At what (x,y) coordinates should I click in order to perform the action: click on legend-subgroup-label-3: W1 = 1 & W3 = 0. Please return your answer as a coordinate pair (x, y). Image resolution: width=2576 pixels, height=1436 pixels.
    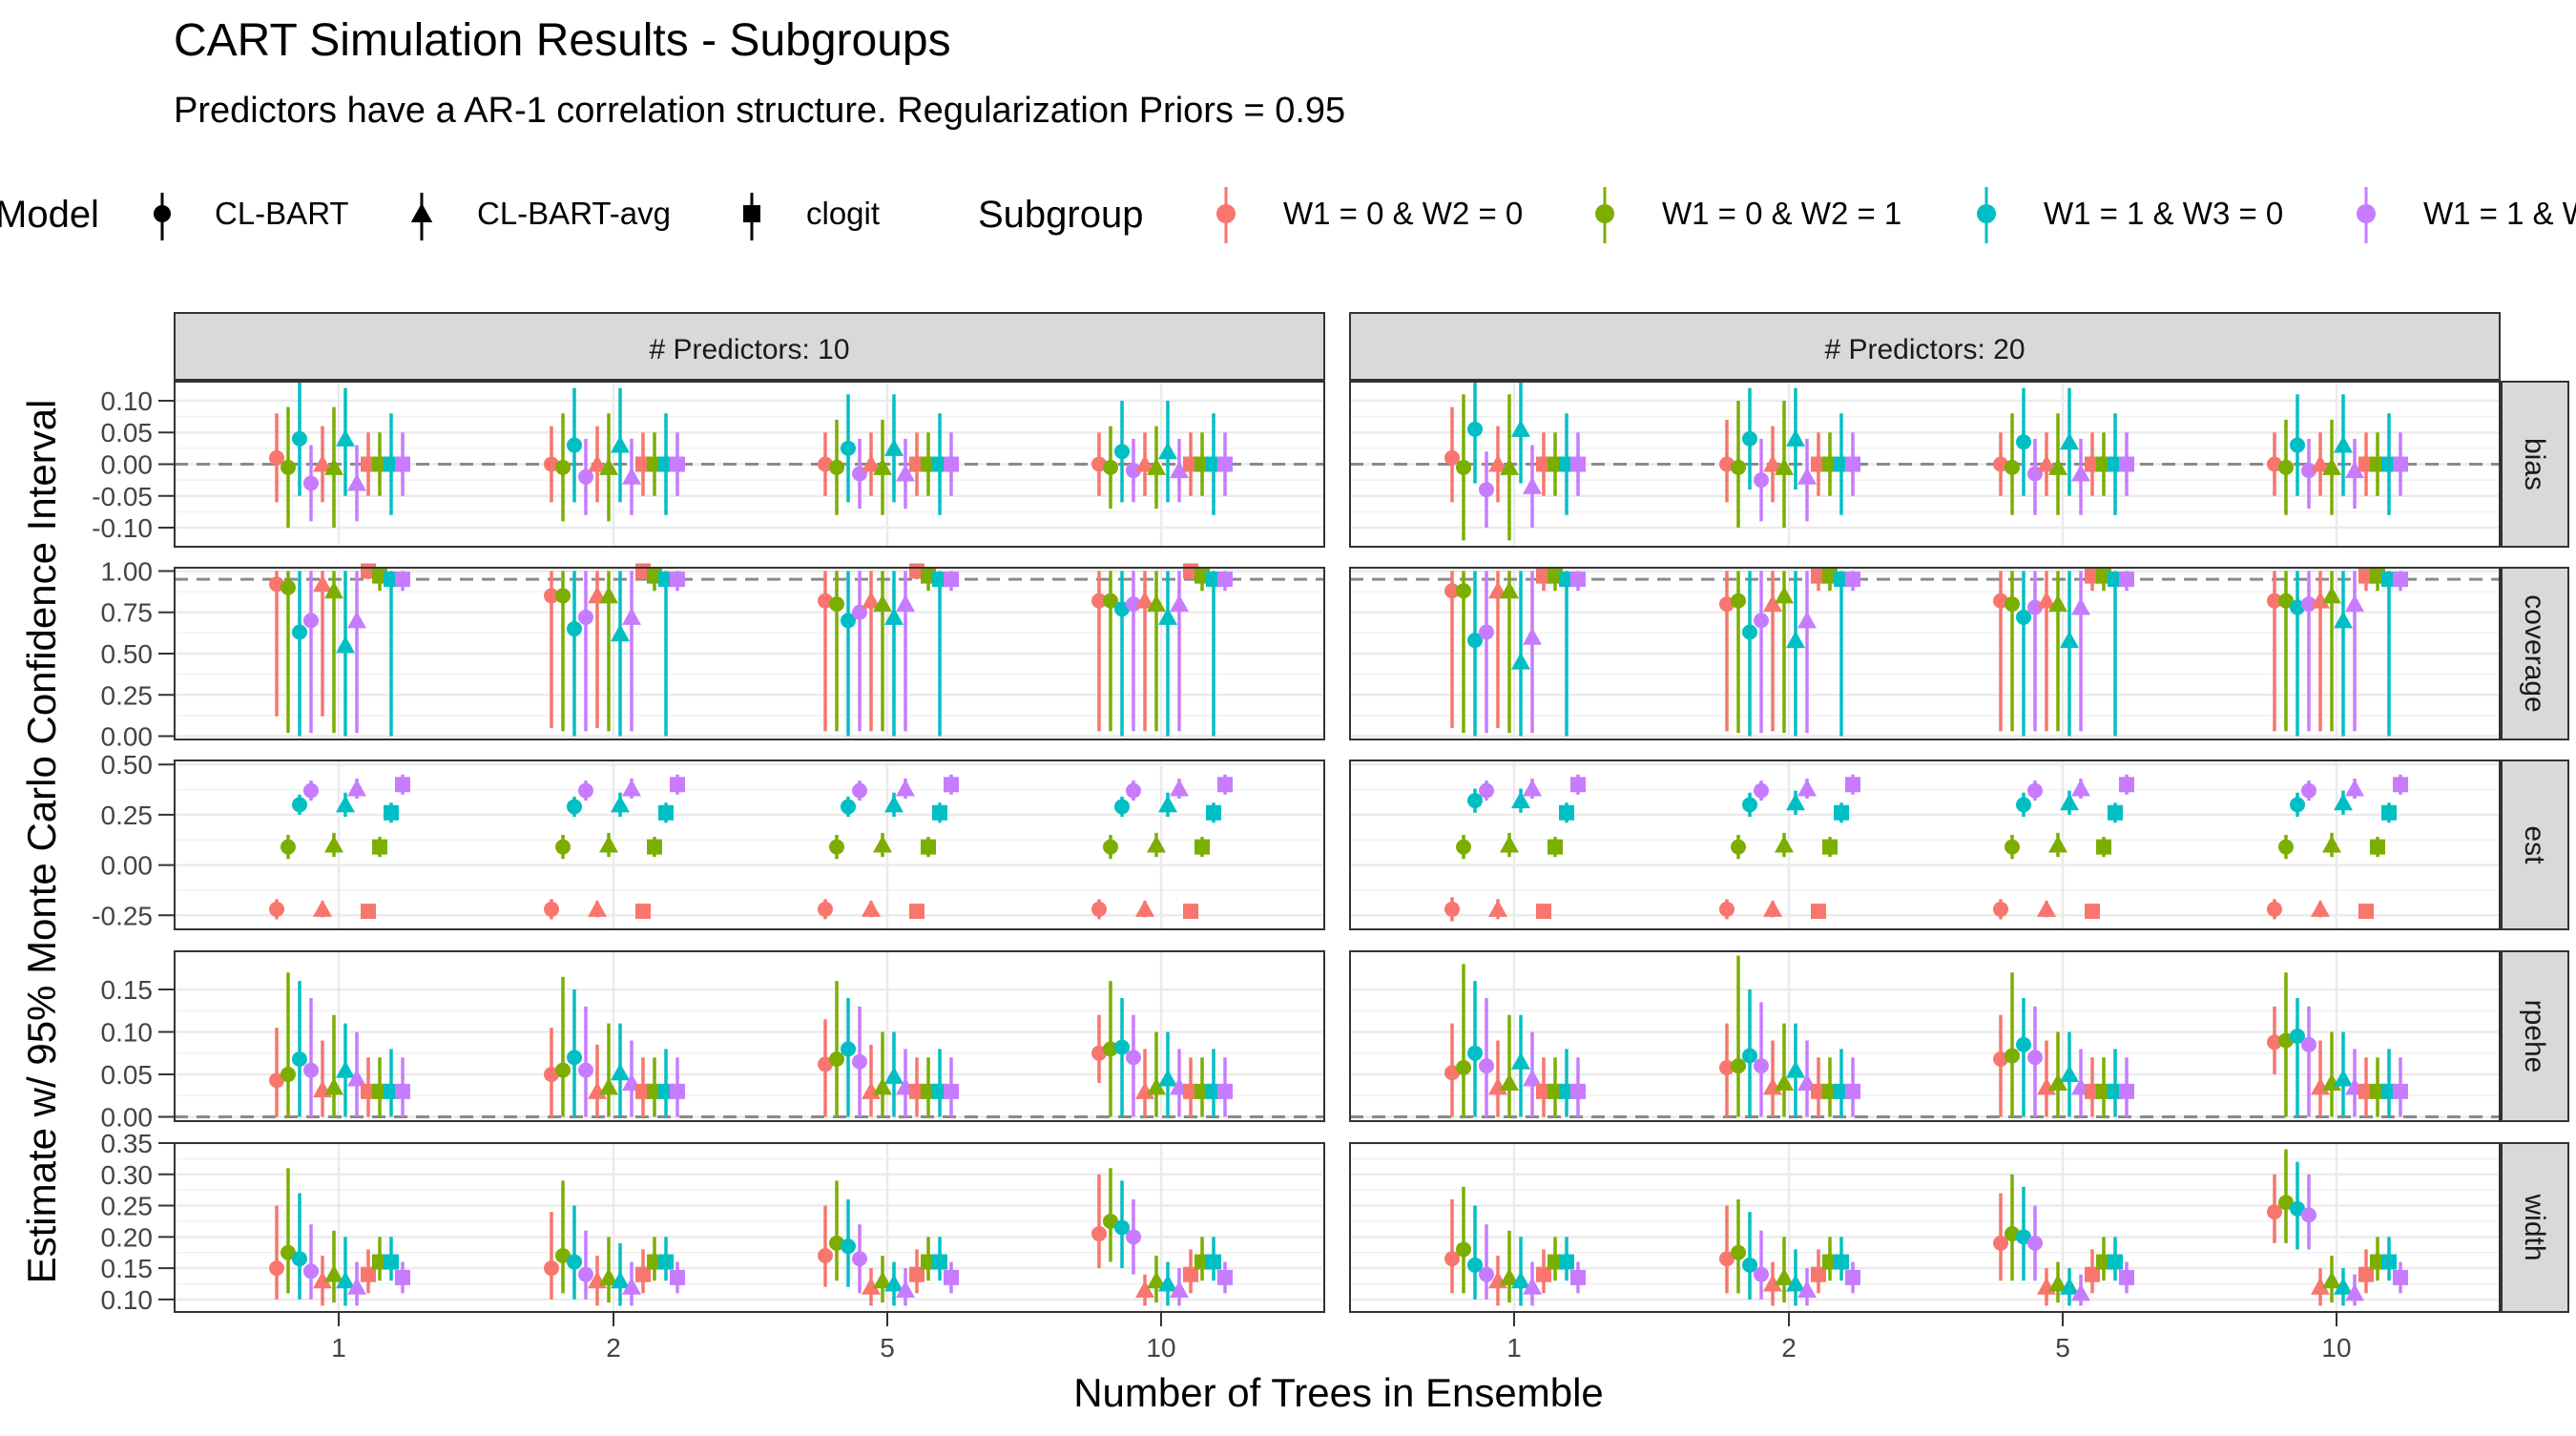
    Looking at the image, I should click on (2163, 213).